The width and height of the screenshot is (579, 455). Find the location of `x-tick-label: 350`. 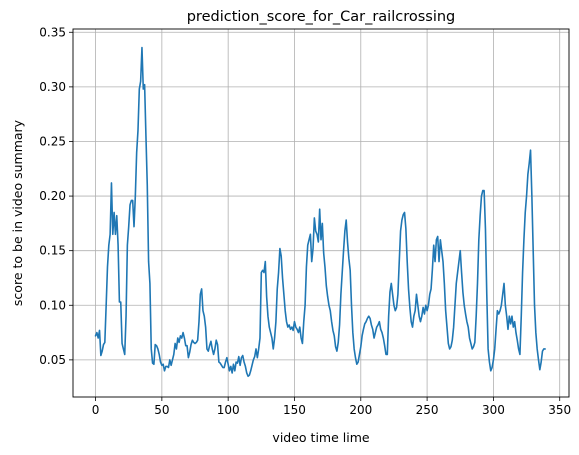

x-tick-label: 350 is located at coordinates (559, 410).